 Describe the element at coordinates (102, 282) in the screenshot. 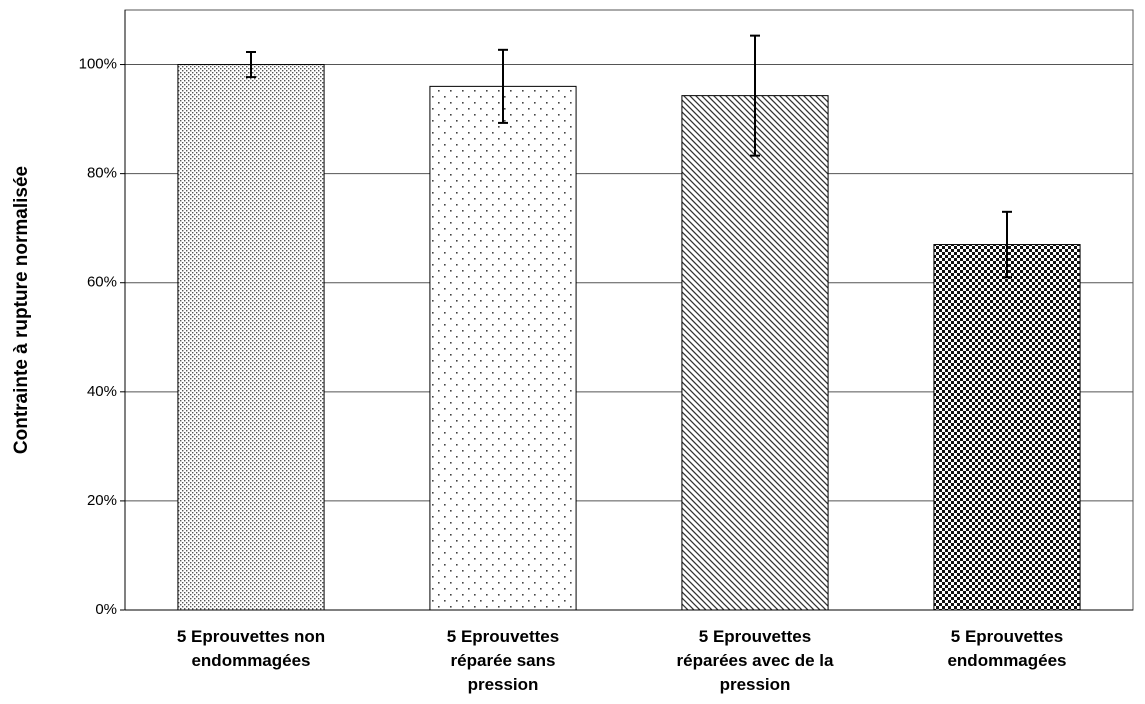

I see `y-tick-label: 60%` at that location.